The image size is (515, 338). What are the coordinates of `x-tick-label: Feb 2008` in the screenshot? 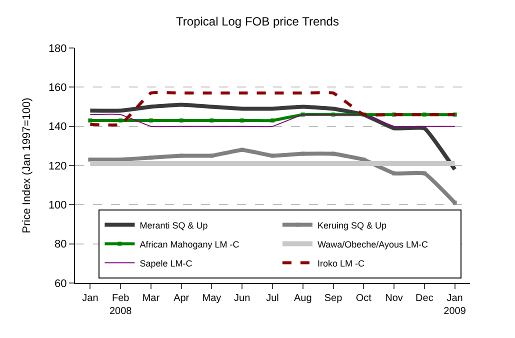 It's located at (120, 305).